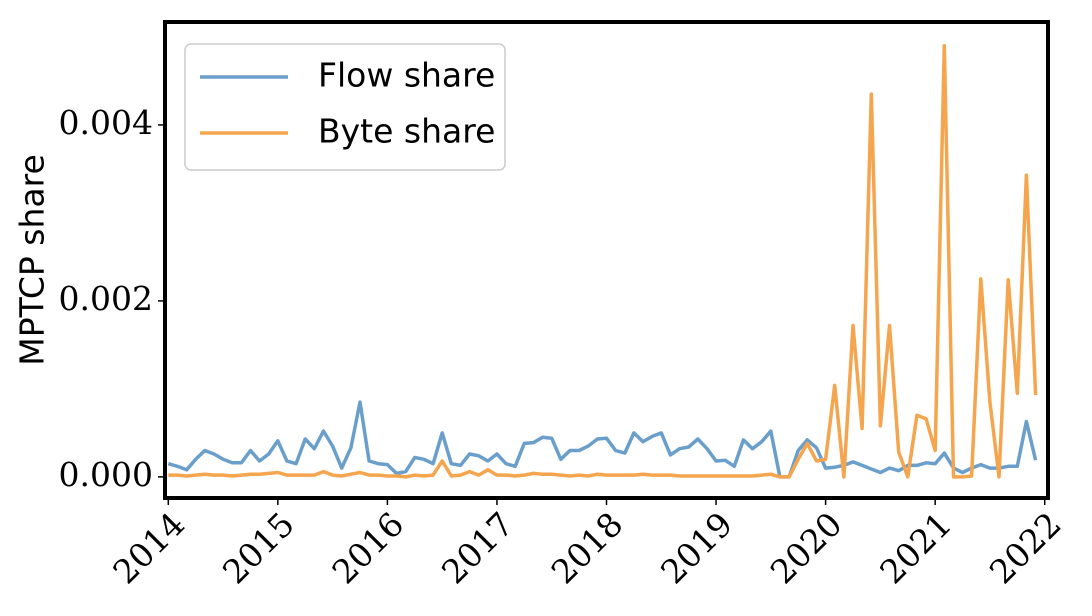  What do you see at coordinates (696, 547) in the screenshot?
I see `x-tick-label: 2019` at bounding box center [696, 547].